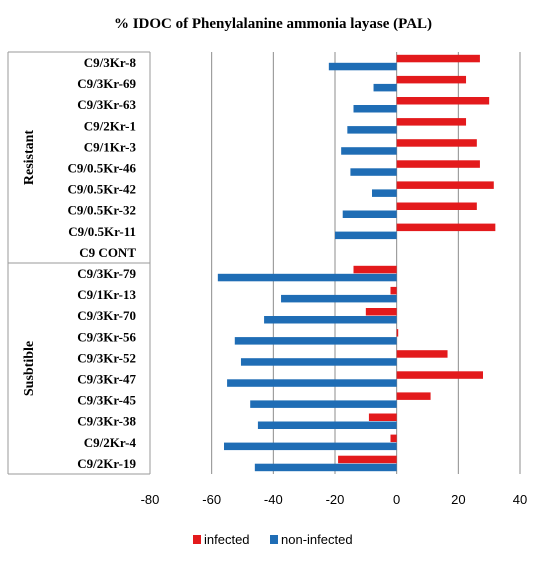  I want to click on category-label-c9-3kr-8: C9/3Kr-8, so click(110, 62).